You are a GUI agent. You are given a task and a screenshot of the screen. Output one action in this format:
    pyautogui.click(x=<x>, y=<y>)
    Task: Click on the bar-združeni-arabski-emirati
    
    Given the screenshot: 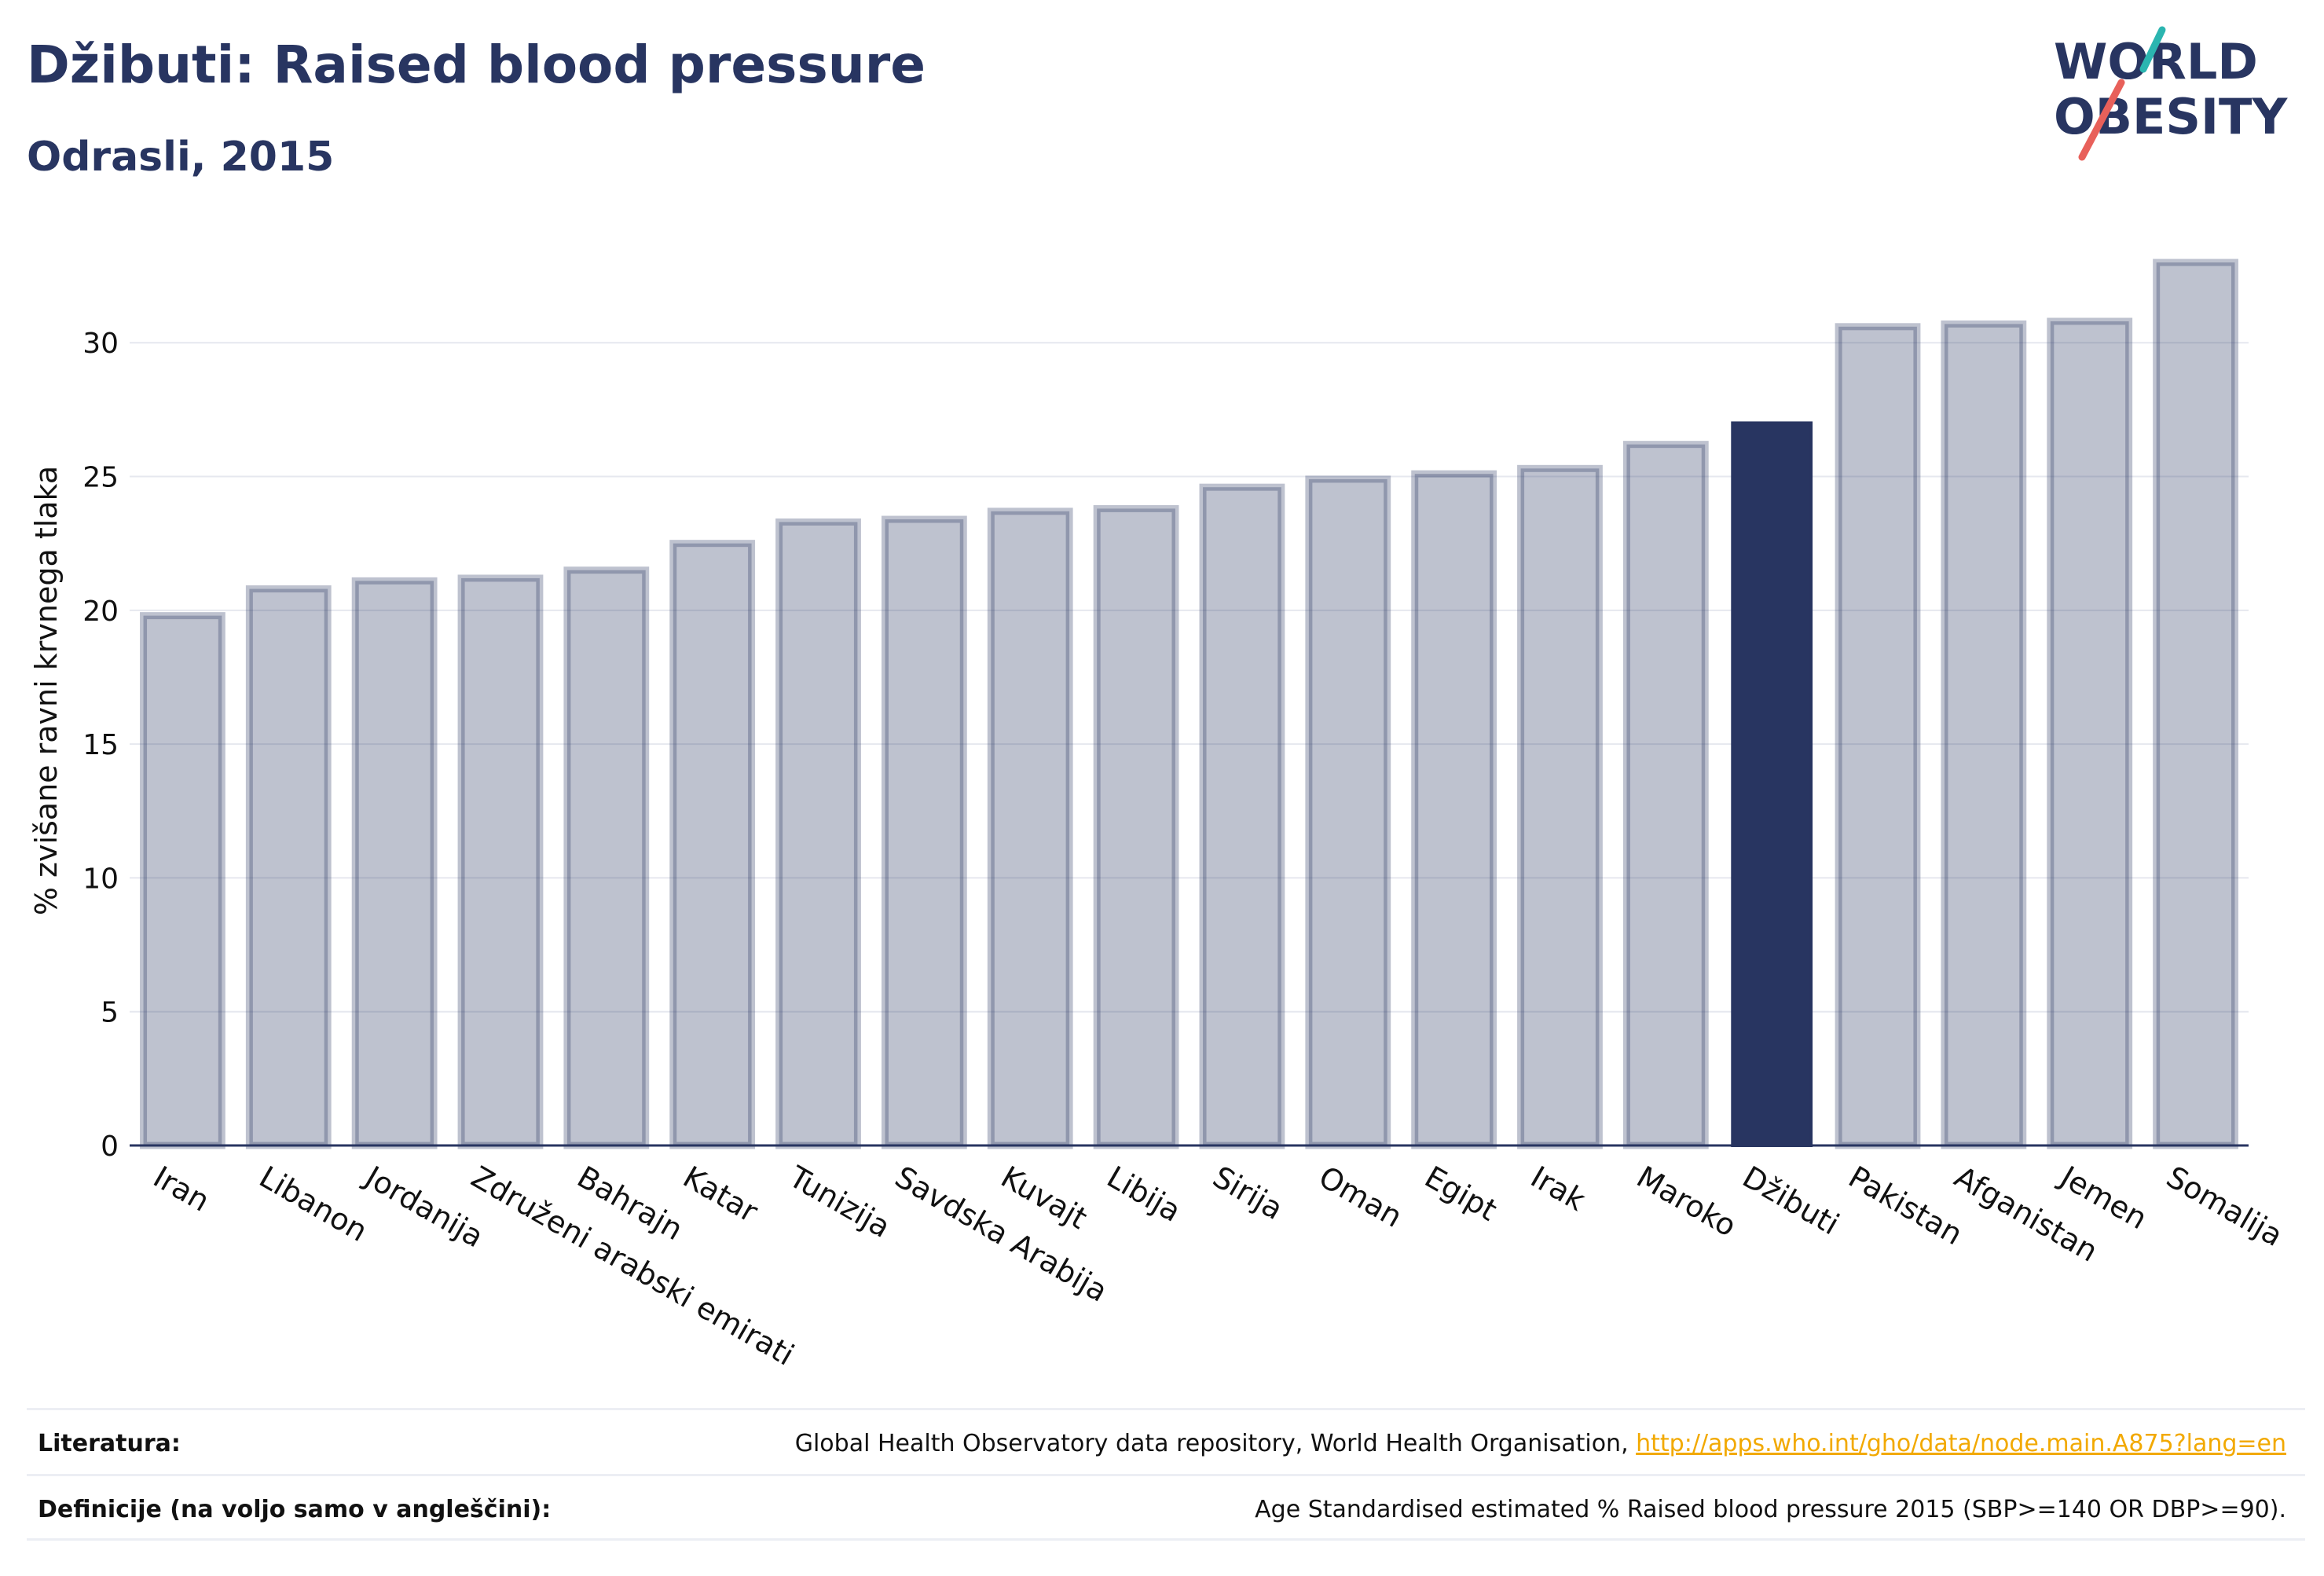 What is the action you would take?
    pyautogui.click(x=500, y=861)
    